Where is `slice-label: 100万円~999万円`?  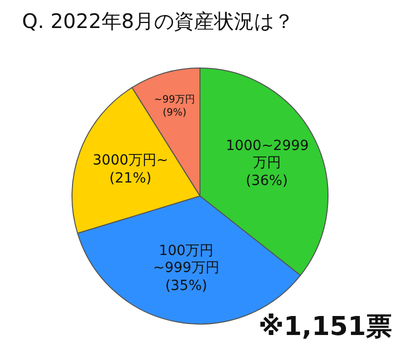
slice-label: 100万円~999万円 is located at coordinates (186, 260).